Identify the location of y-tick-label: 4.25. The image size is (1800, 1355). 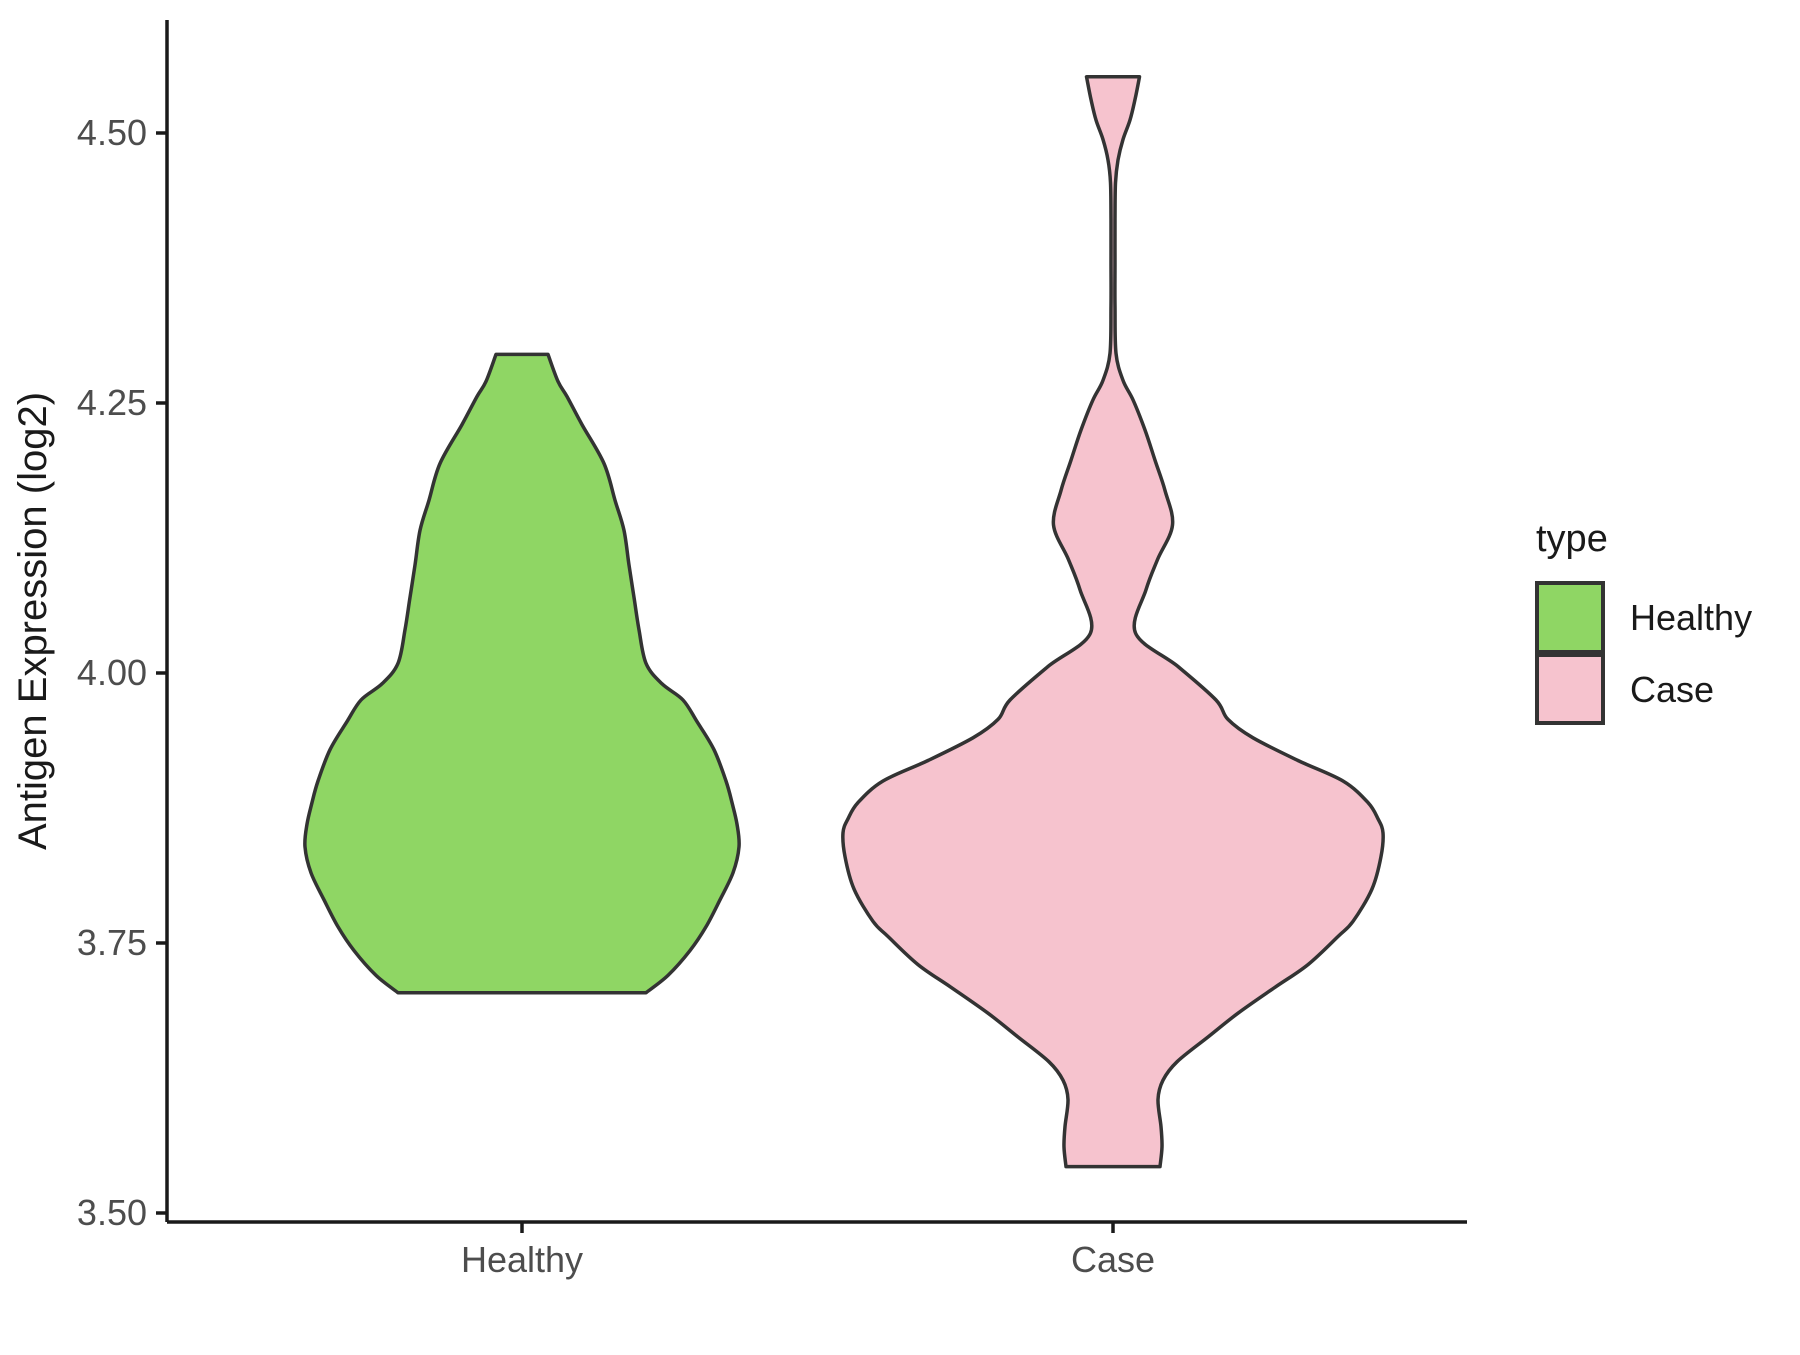
(112, 402).